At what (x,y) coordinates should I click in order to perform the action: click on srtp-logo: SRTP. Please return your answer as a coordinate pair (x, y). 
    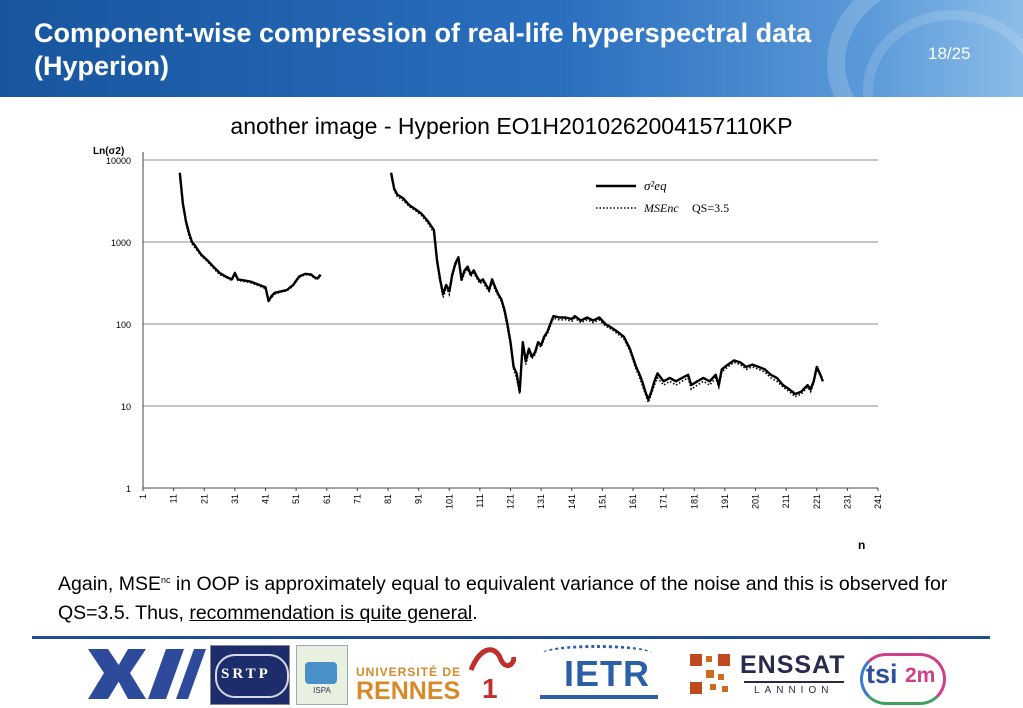
    Looking at the image, I should click on (250, 675).